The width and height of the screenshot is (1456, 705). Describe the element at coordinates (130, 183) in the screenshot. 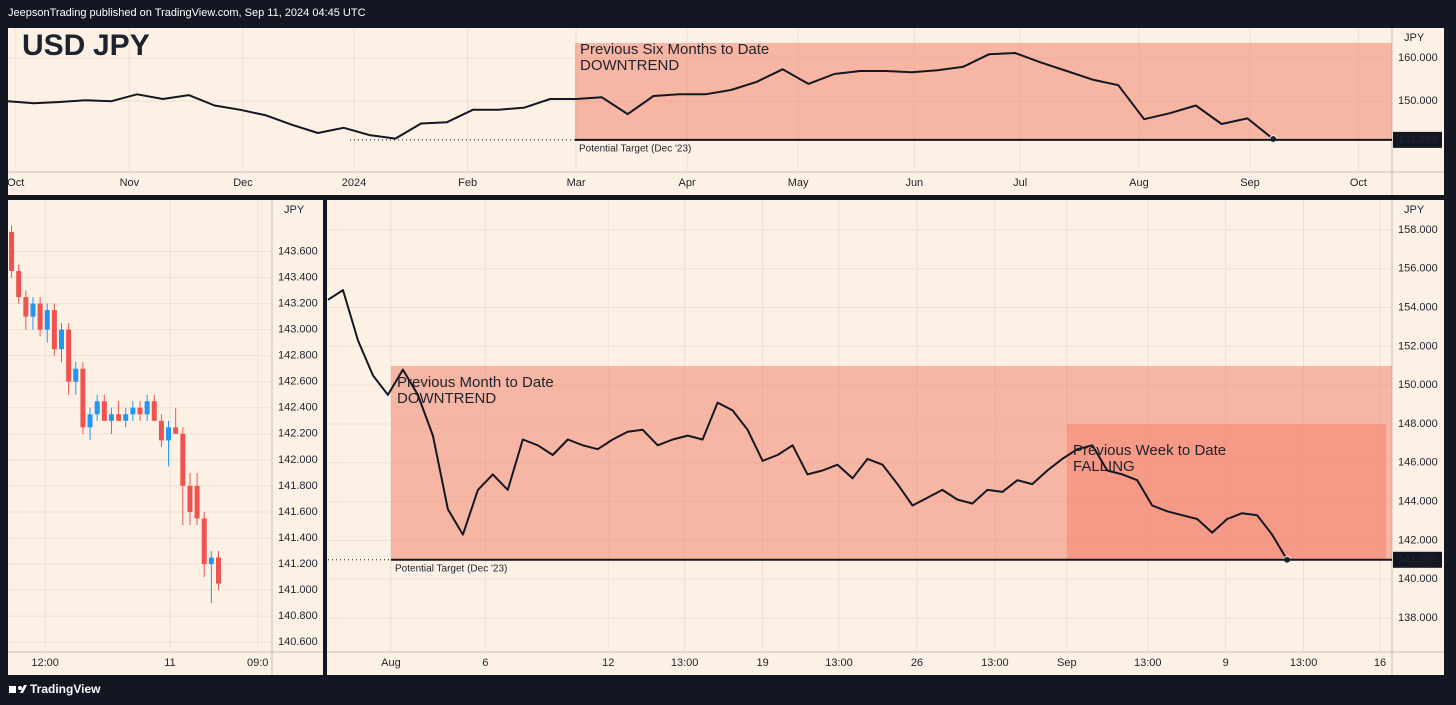

I see `x-tick-label: Nov` at that location.